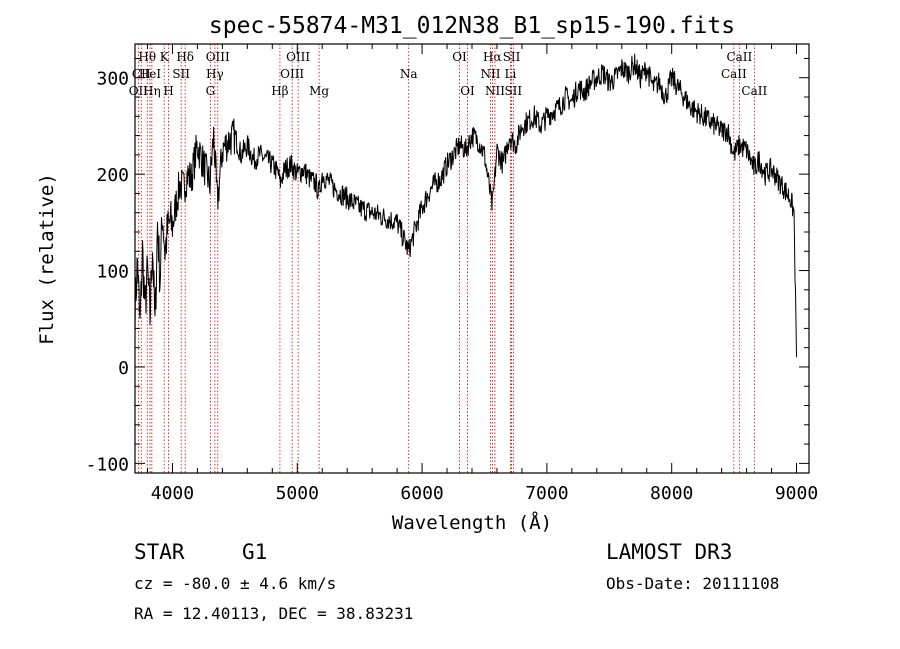  Describe the element at coordinates (172, 493) in the screenshot. I see `x-tick-label: 4000` at that location.